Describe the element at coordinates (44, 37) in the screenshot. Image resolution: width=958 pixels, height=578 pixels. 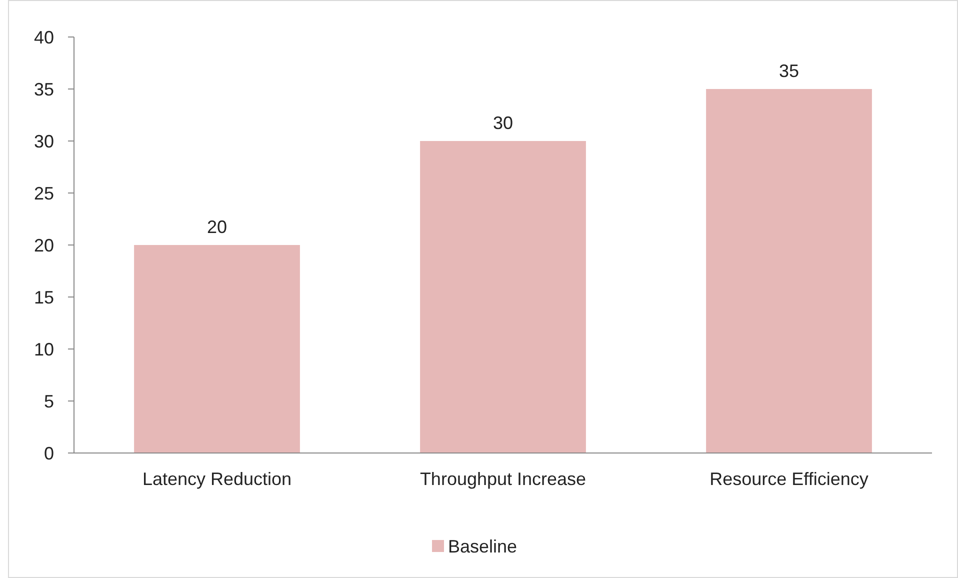
I see `y-tick-label: 40` at that location.